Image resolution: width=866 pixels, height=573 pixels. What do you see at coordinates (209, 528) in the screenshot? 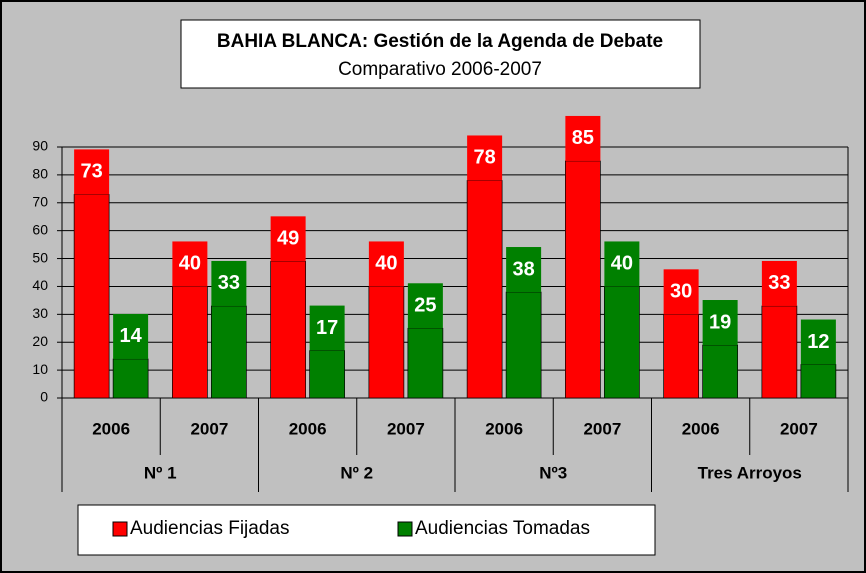
I see `legend-label: Audiencias Fijadas` at bounding box center [209, 528].